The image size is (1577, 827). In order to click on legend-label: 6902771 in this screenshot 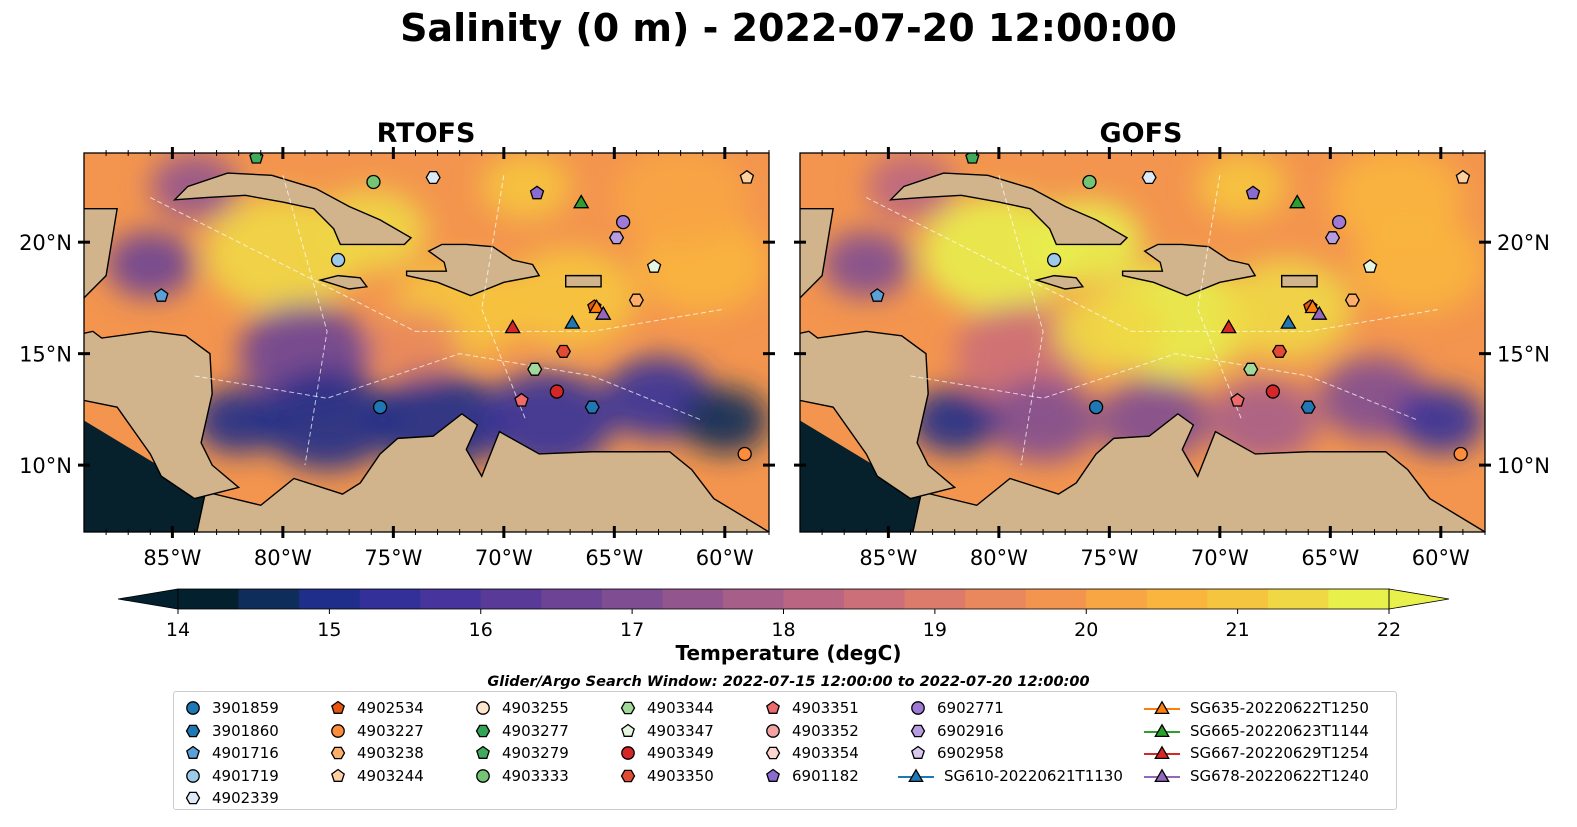, I will do `click(970, 708)`.